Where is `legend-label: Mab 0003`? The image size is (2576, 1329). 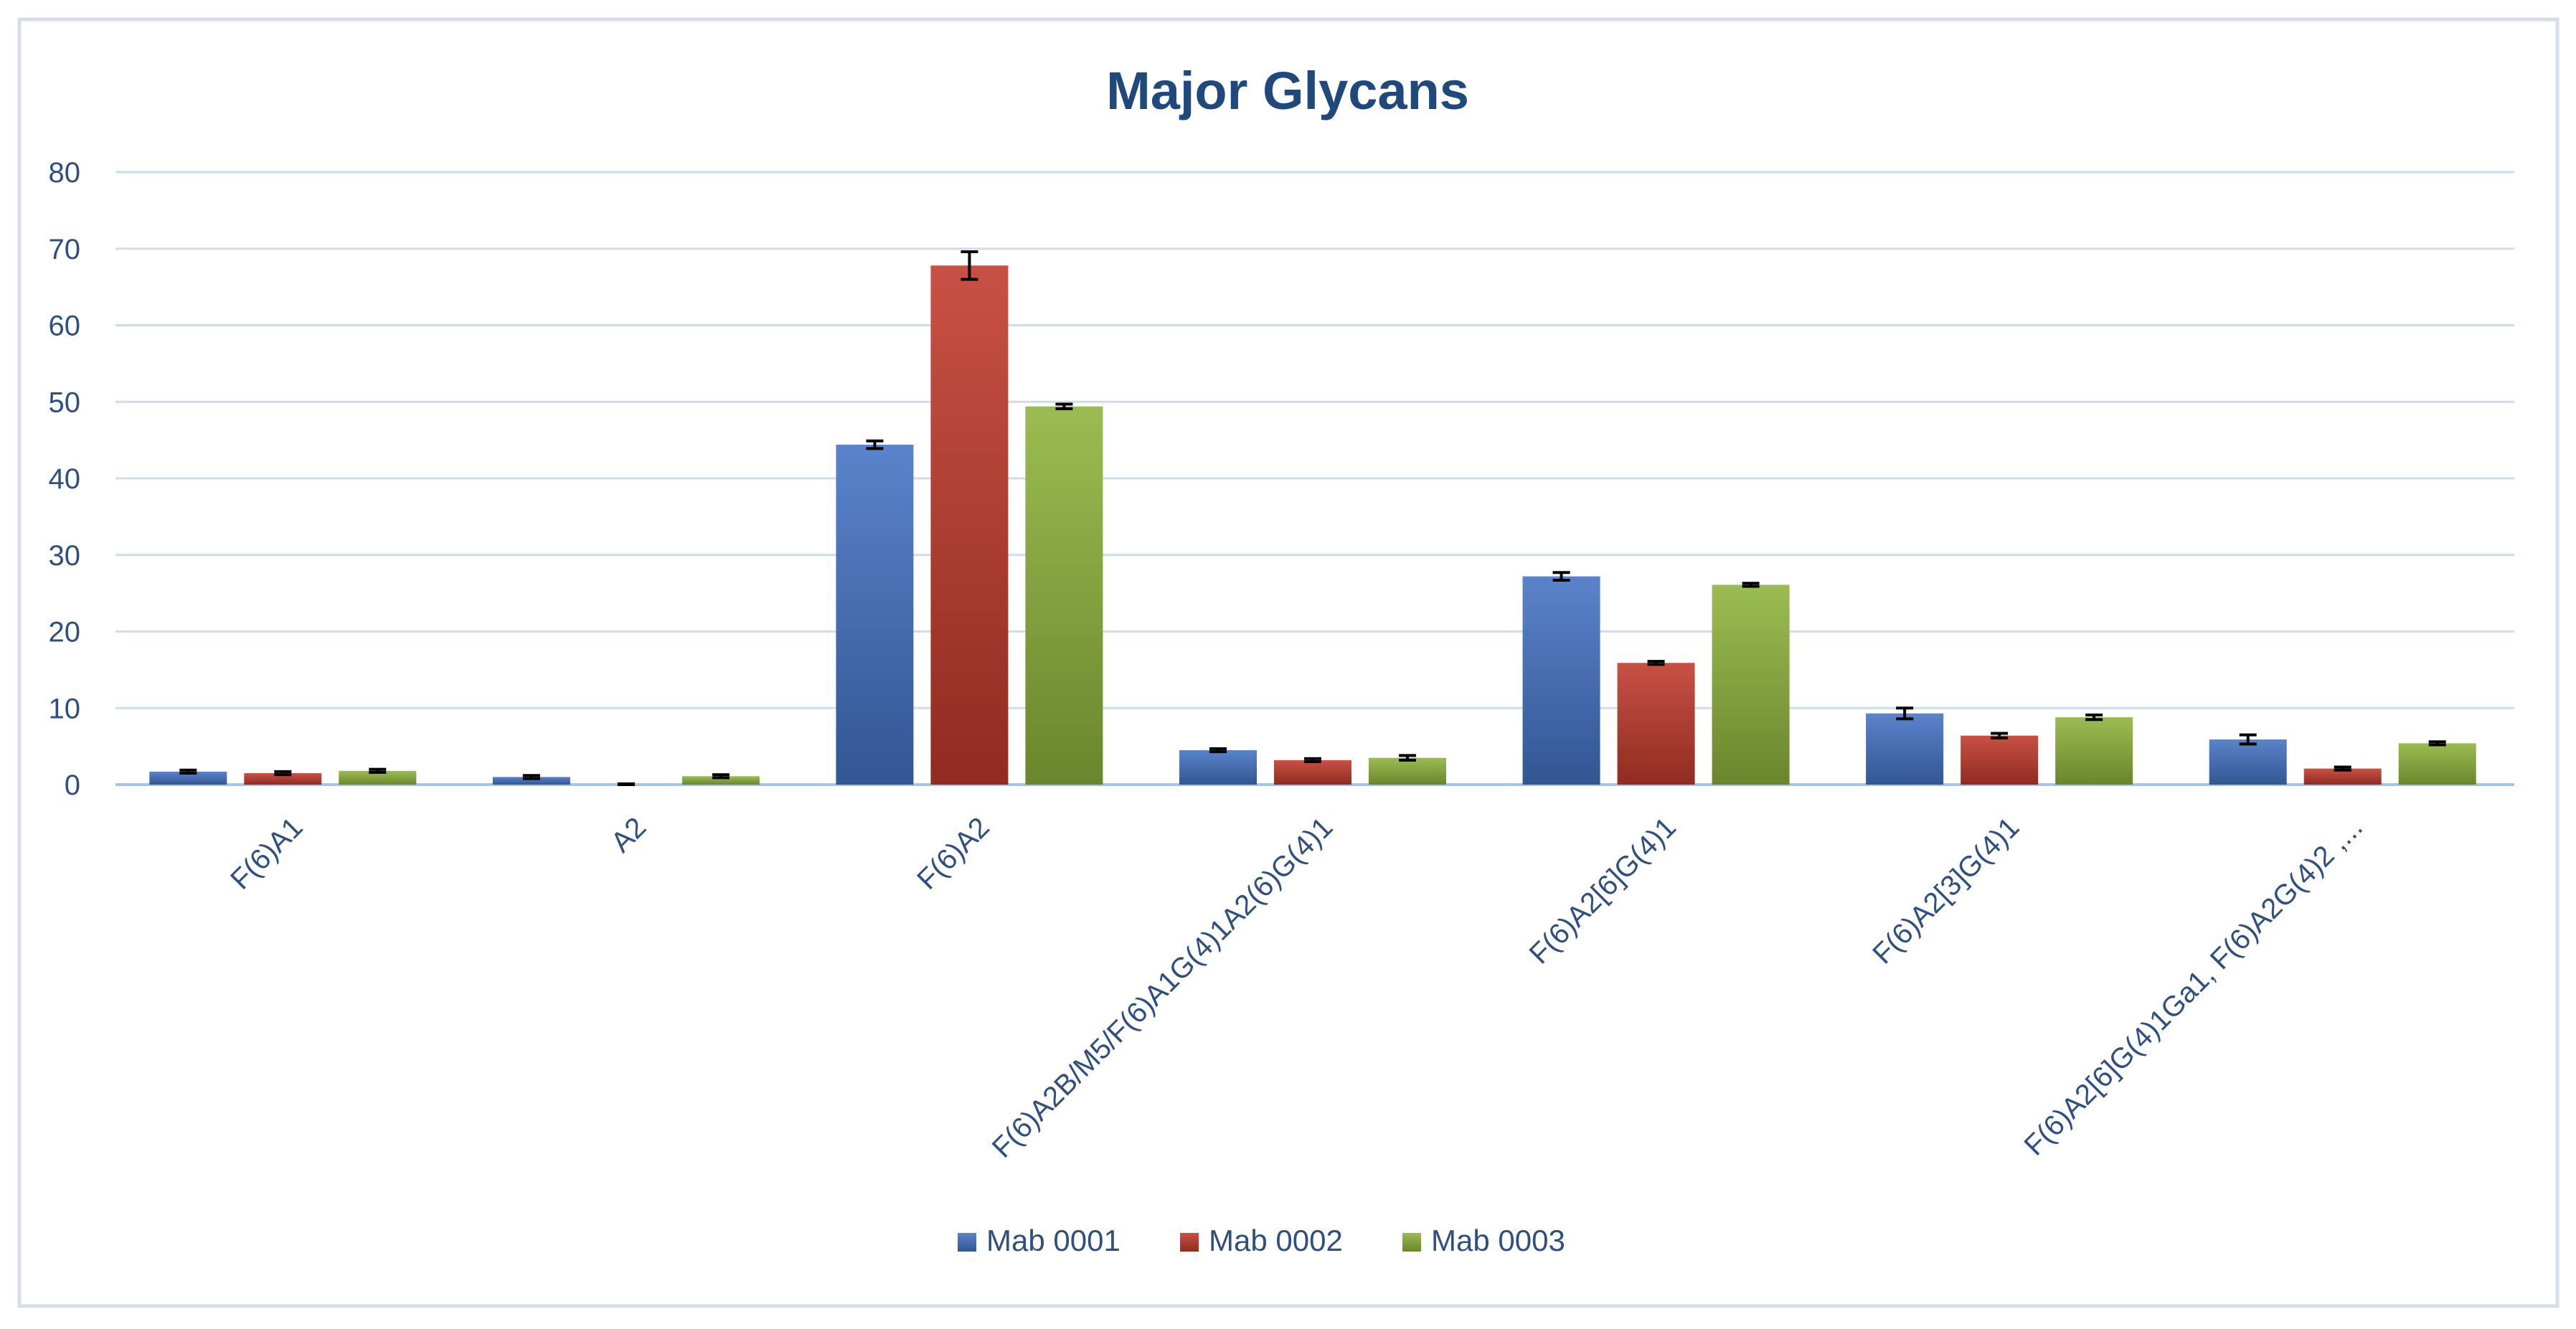 legend-label: Mab 0003 is located at coordinates (1498, 1240).